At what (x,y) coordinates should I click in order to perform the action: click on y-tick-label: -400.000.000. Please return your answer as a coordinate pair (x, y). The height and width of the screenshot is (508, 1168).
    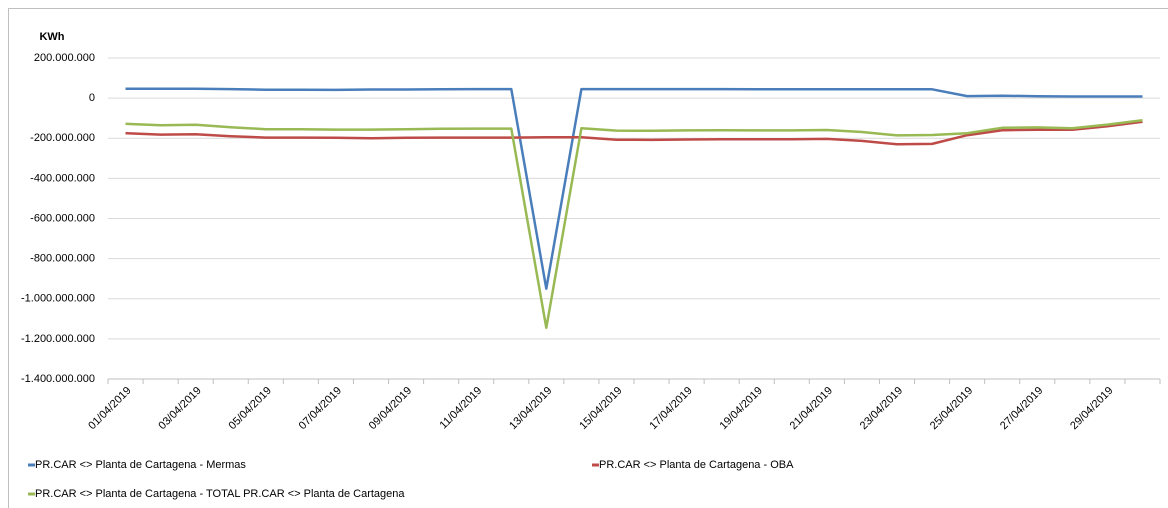
    Looking at the image, I should click on (62, 178).